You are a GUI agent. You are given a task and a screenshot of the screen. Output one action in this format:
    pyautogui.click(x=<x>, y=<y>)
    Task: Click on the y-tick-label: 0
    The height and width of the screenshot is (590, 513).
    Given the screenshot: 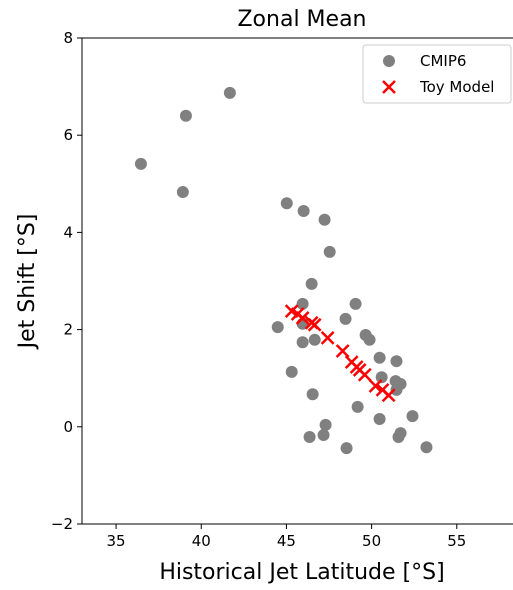 What is the action you would take?
    pyautogui.click(x=68, y=427)
    